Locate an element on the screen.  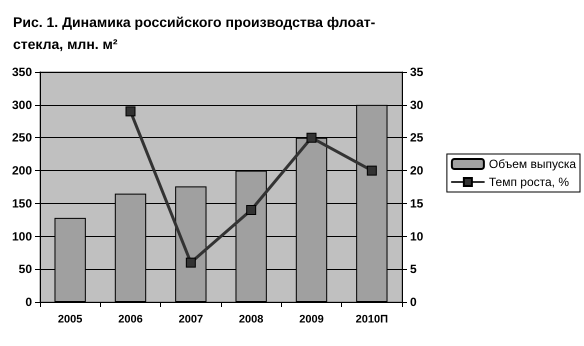
y2-tick-label: 35 is located at coordinates (417, 72).